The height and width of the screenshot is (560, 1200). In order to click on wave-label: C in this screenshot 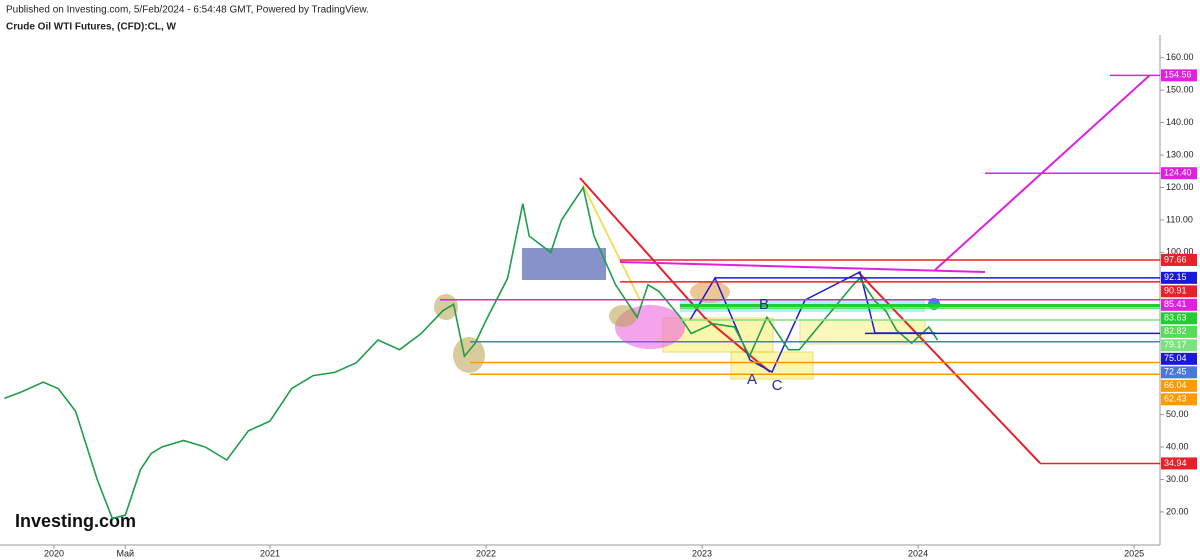, I will do `click(777, 385)`.